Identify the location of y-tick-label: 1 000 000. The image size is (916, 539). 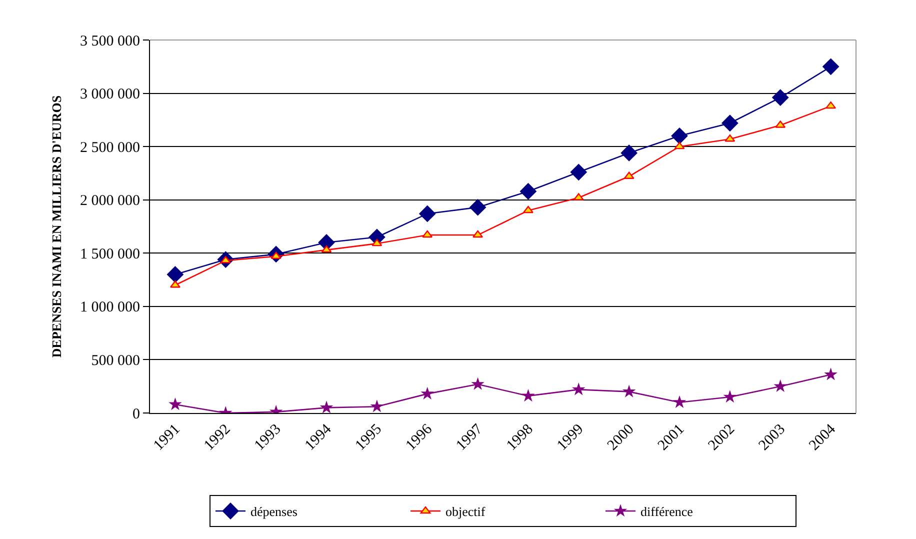
(110, 308).